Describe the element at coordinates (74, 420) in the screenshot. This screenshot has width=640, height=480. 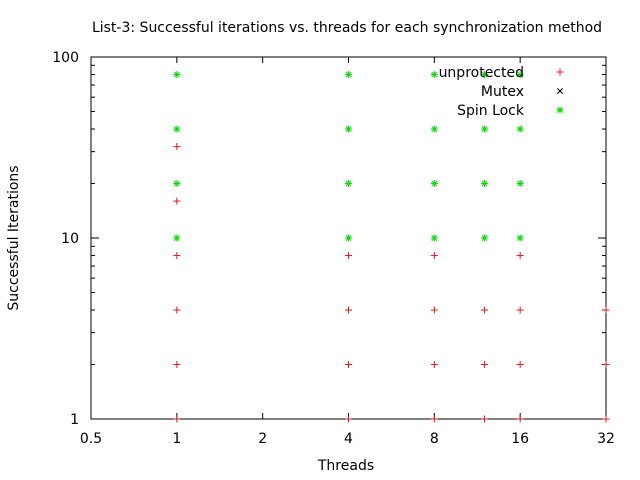
I see `y-tick-label: 1` at that location.